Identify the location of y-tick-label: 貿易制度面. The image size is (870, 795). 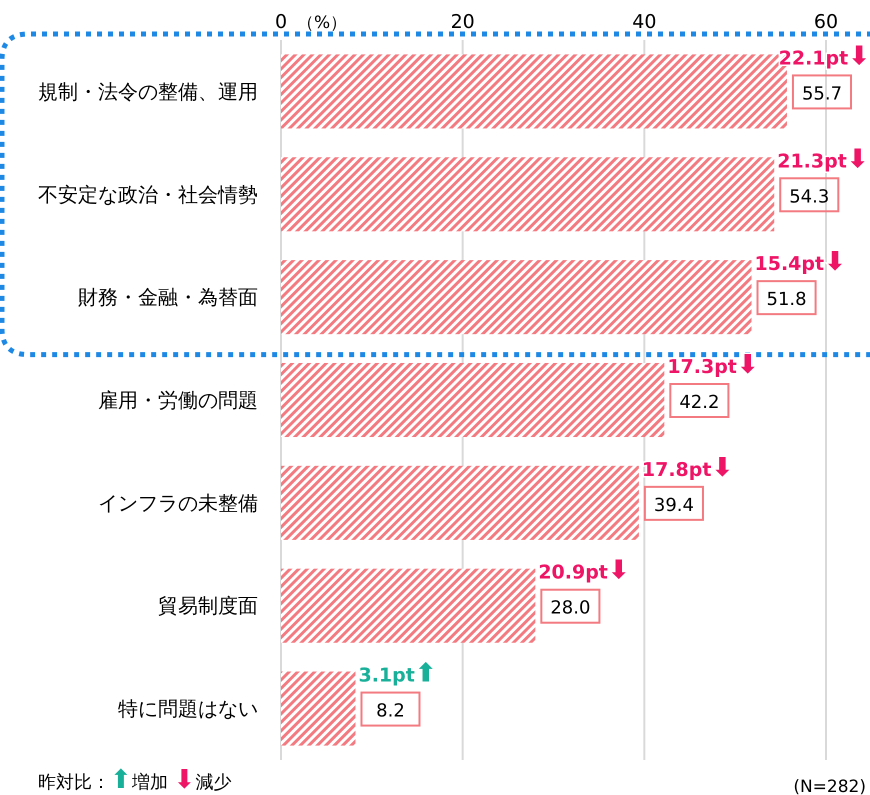
(208, 606).